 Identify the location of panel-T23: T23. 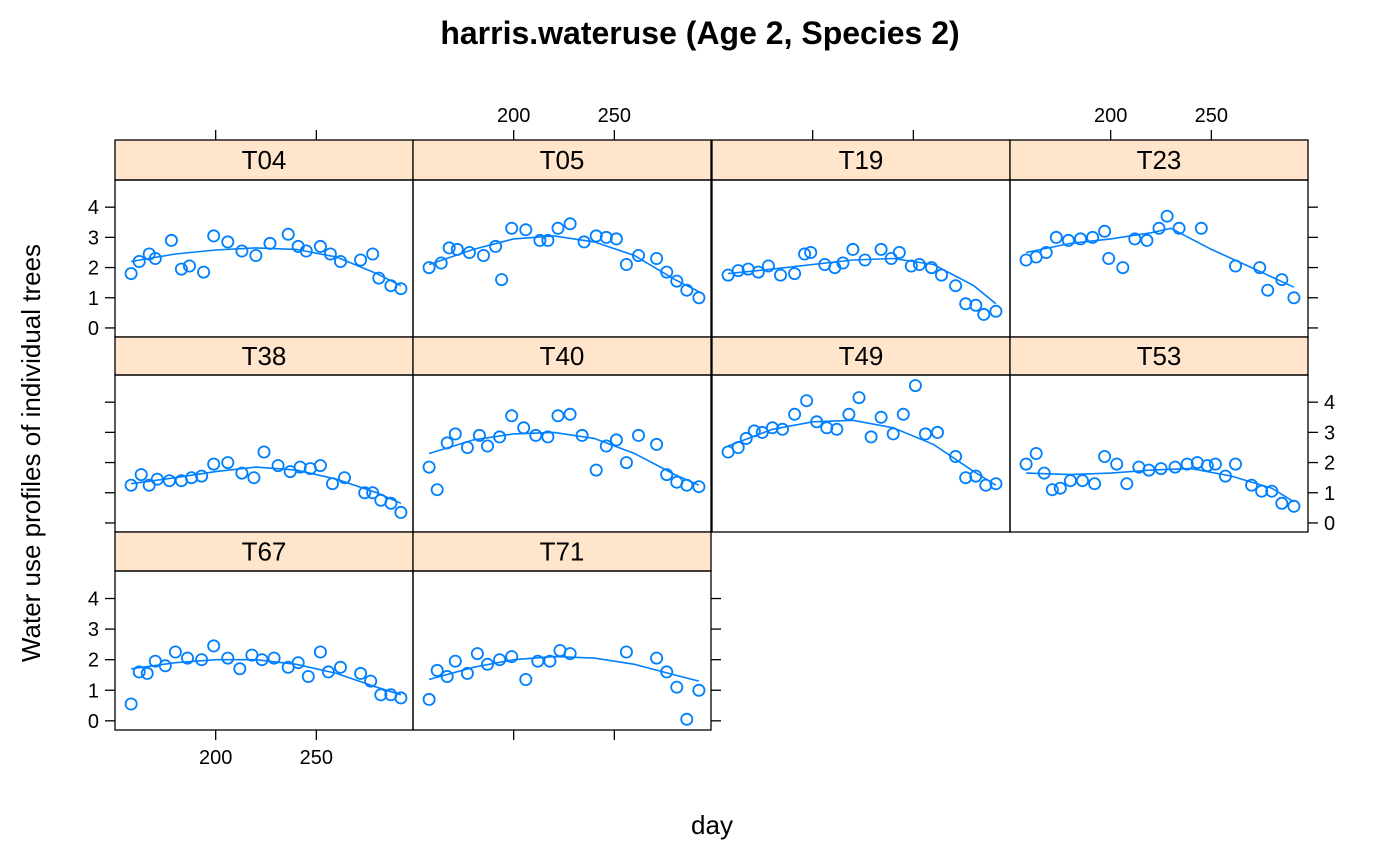
(1159, 238).